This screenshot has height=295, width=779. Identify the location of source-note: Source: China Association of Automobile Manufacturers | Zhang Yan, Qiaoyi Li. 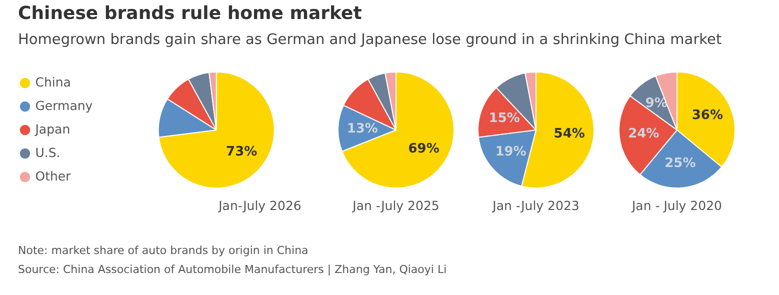
(232, 269).